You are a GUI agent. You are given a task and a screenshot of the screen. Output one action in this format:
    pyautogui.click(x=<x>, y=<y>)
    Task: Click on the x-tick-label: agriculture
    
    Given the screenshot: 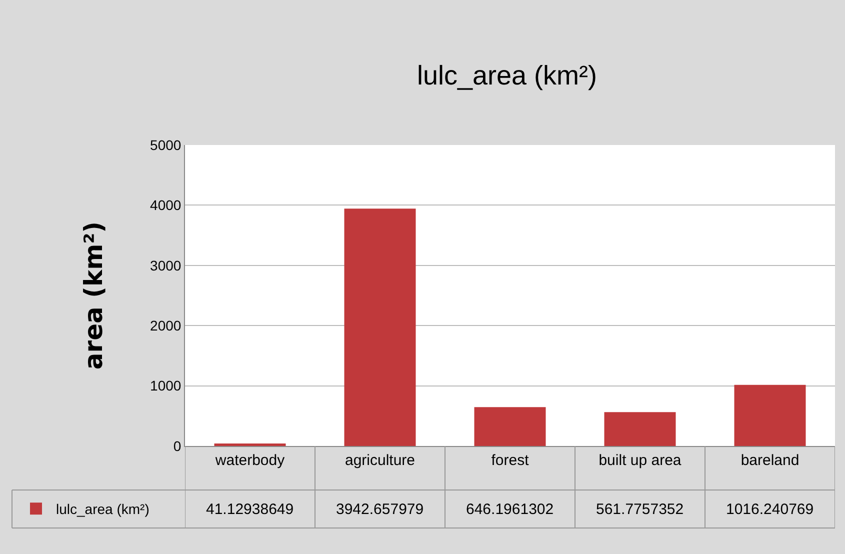 What is the action you would take?
    pyautogui.click(x=380, y=460)
    